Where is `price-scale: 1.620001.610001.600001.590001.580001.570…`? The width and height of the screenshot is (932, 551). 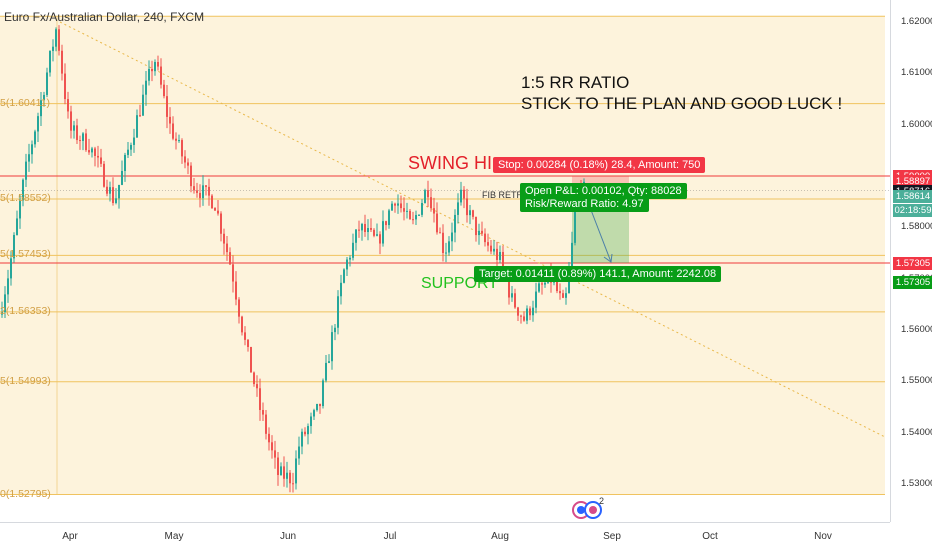 price-scale: 1.620001.610001.600001.590001.580001.570… is located at coordinates (911, 261).